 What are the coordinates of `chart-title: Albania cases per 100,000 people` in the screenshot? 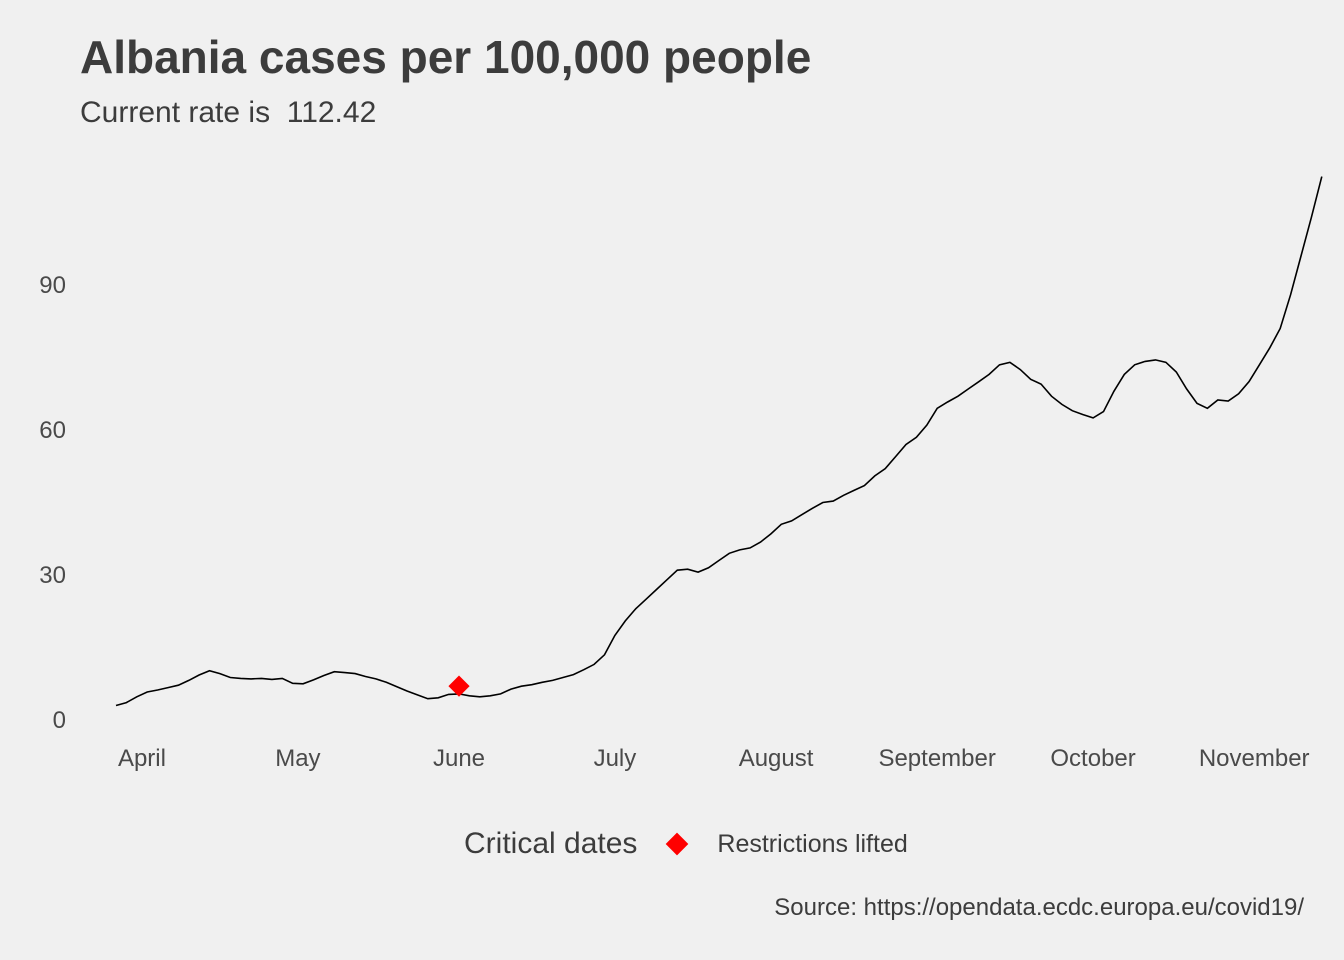 It's located at (446, 57).